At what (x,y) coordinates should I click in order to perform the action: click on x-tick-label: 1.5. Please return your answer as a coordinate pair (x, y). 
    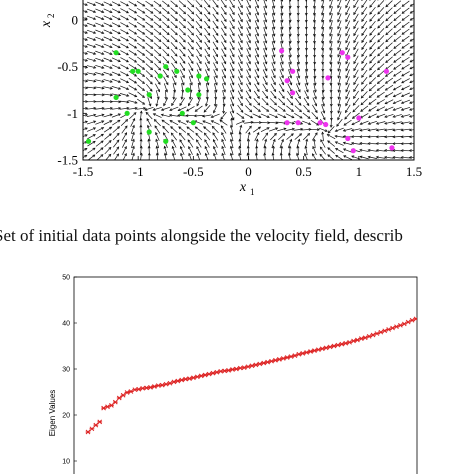
    Looking at the image, I should click on (414, 171).